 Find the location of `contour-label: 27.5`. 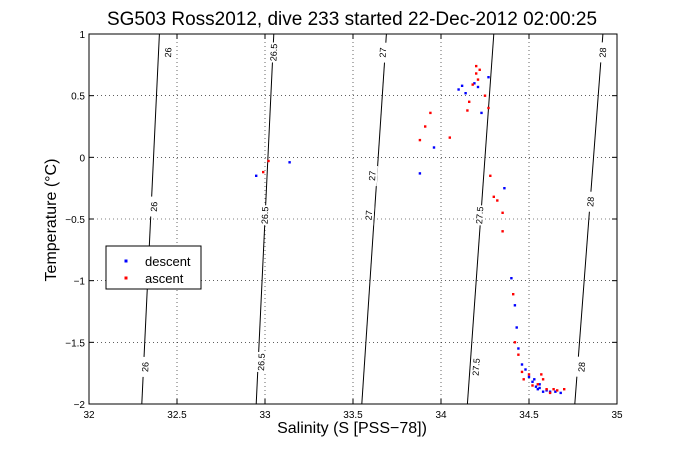

contour-label: 27.5 is located at coordinates (479, 215).